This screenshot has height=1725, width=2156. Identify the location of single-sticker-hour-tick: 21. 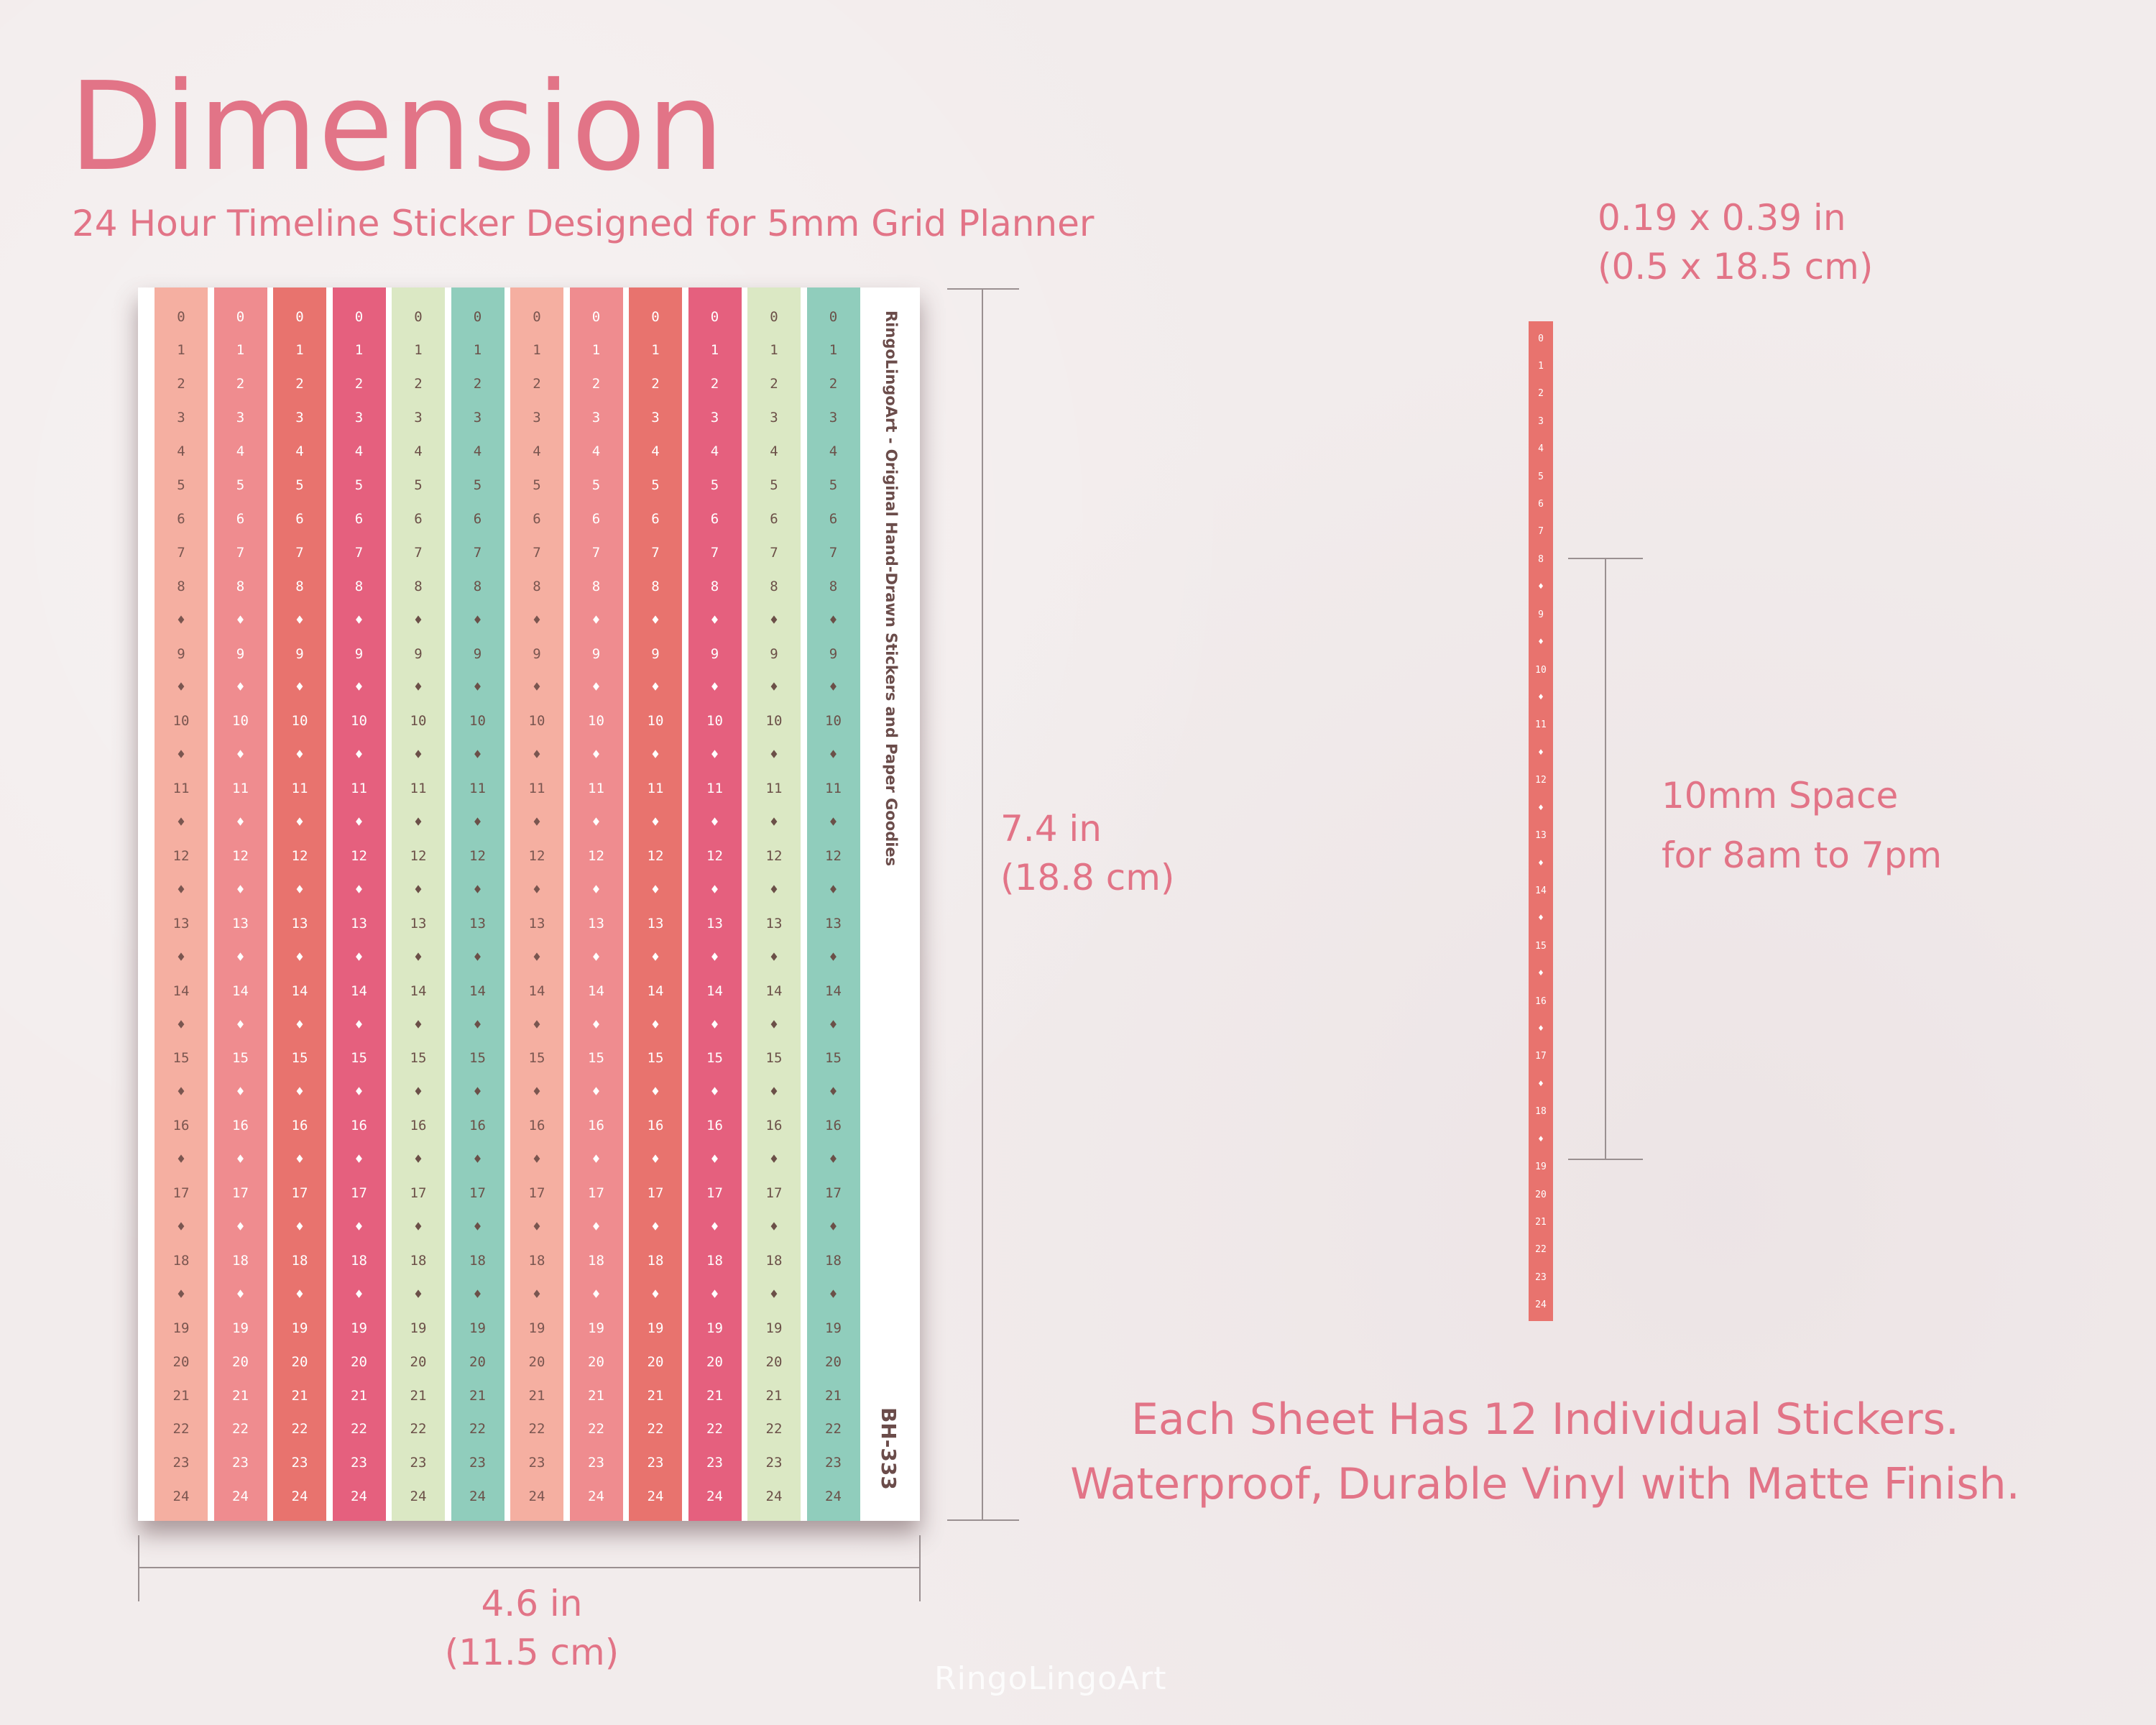
(1541, 1222).